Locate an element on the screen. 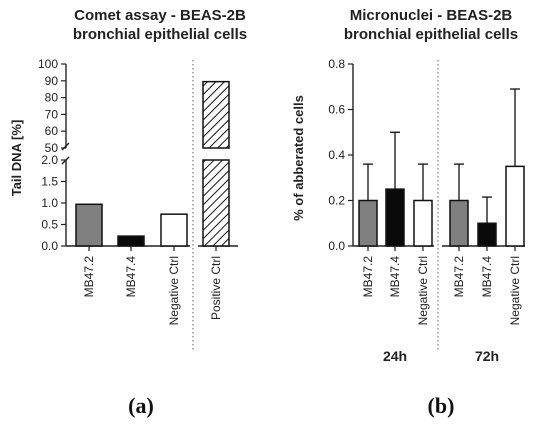 The image size is (550, 424). bar-3-lower is located at coordinates (216, 203).